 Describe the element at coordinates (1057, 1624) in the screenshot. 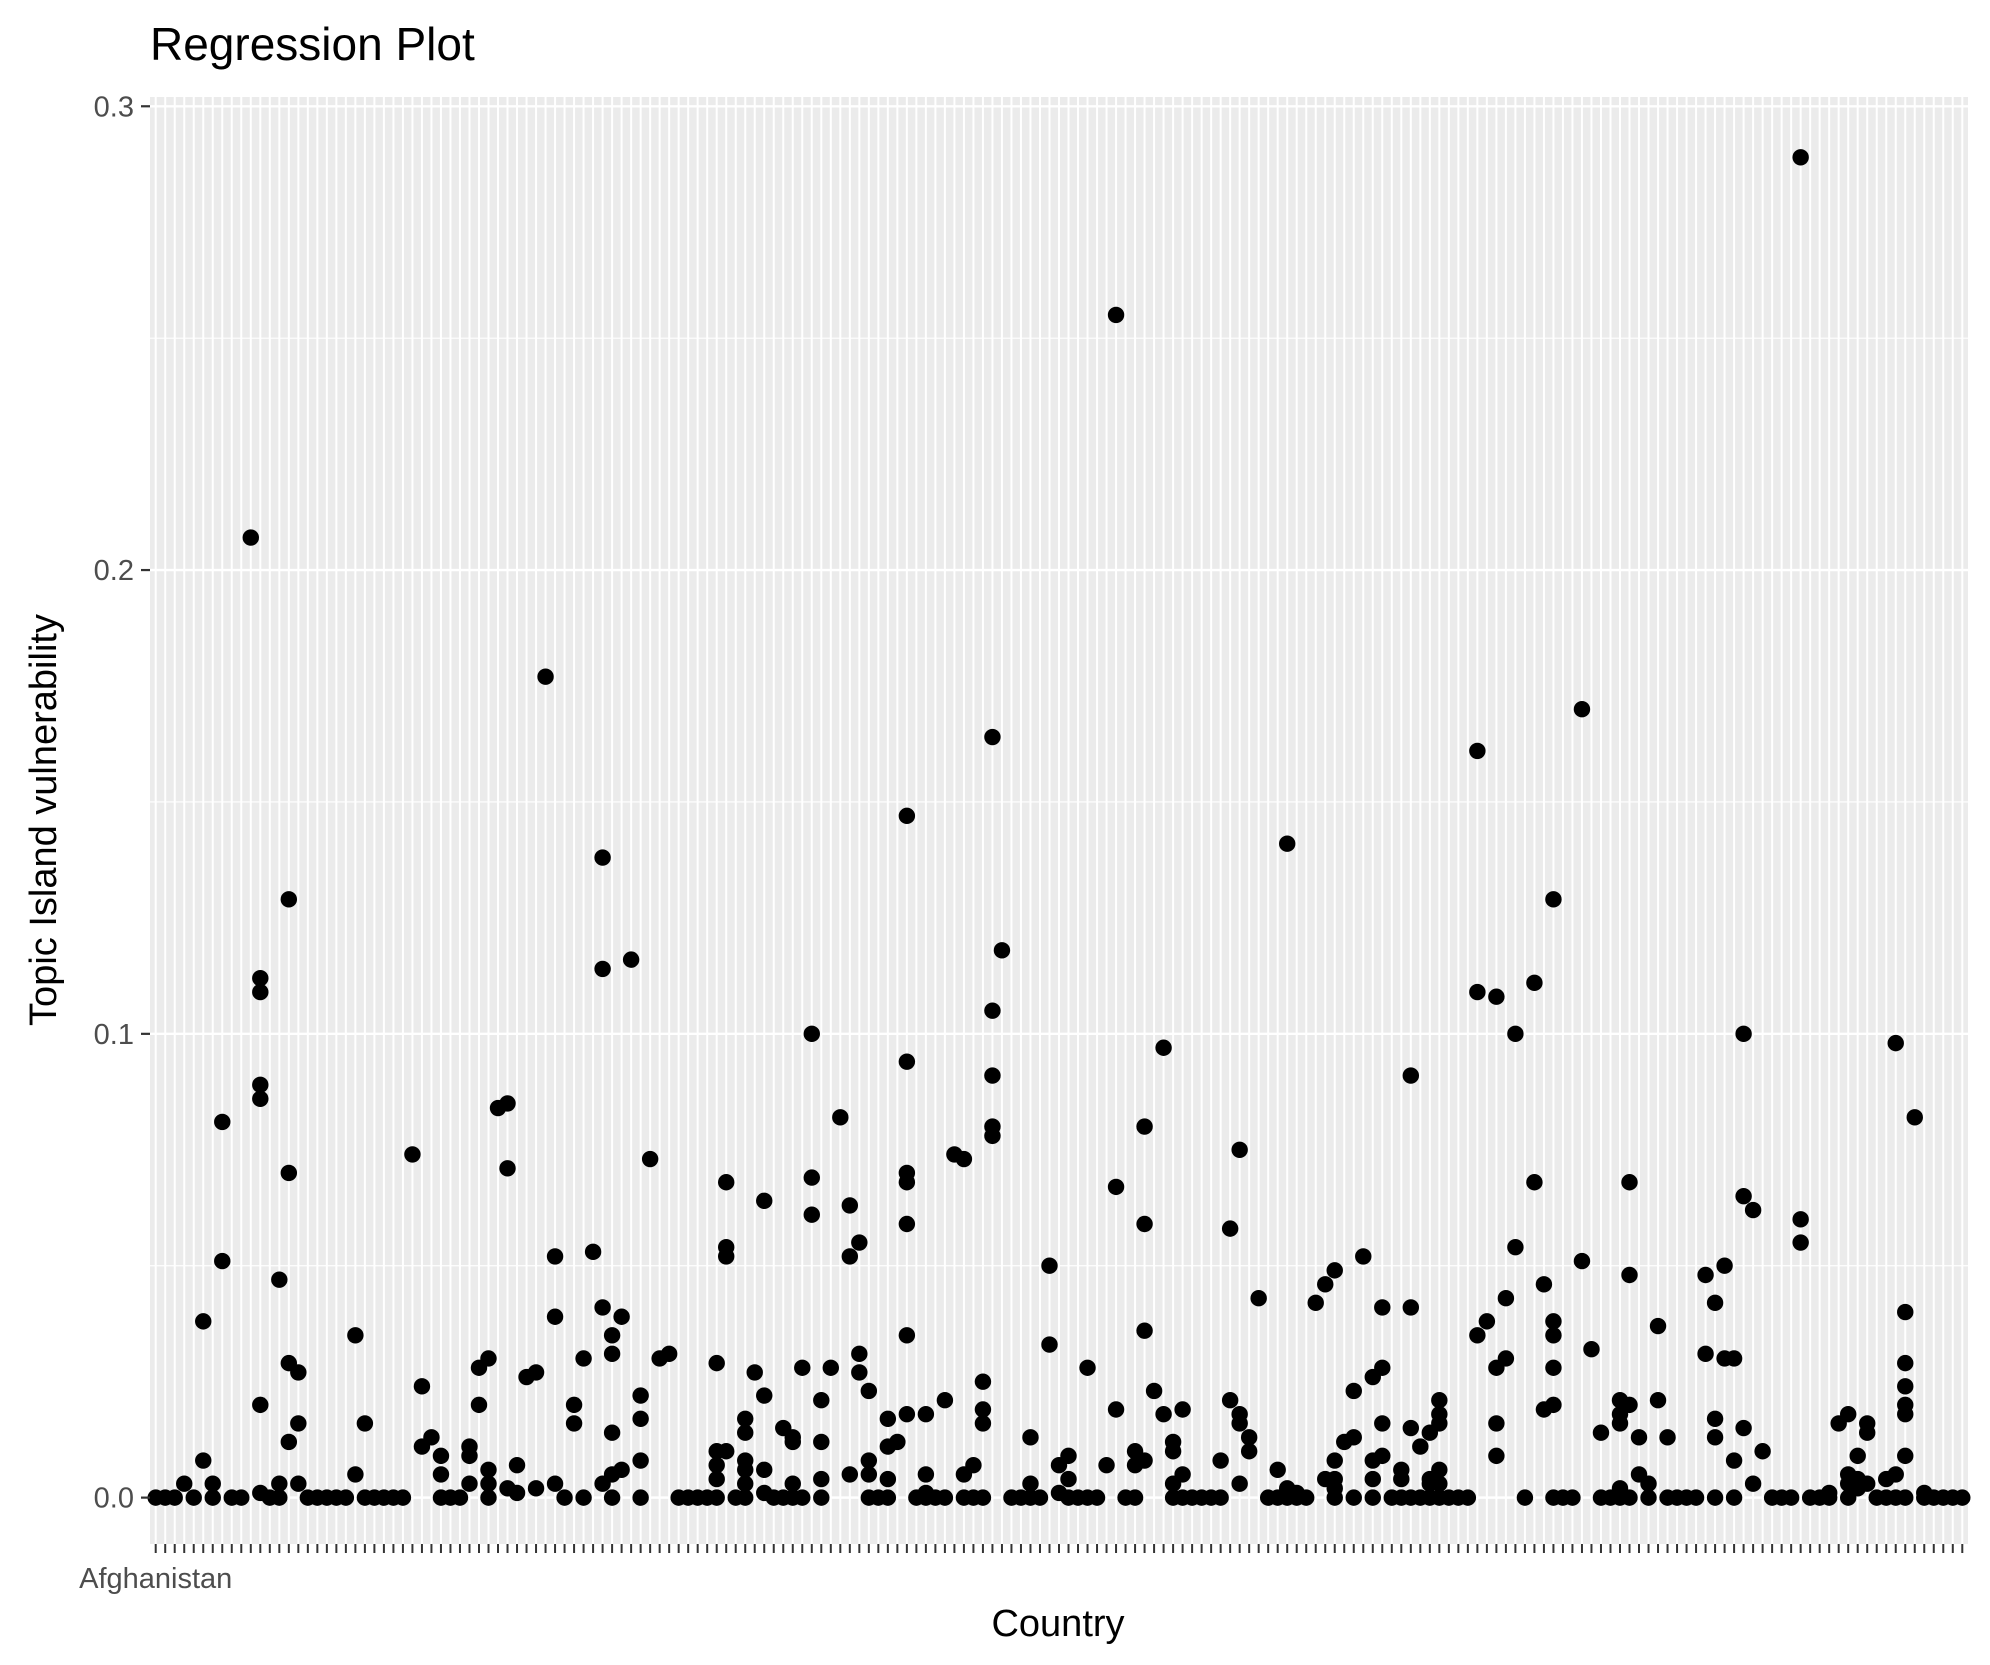

I see `x-axis-title: Country` at that location.